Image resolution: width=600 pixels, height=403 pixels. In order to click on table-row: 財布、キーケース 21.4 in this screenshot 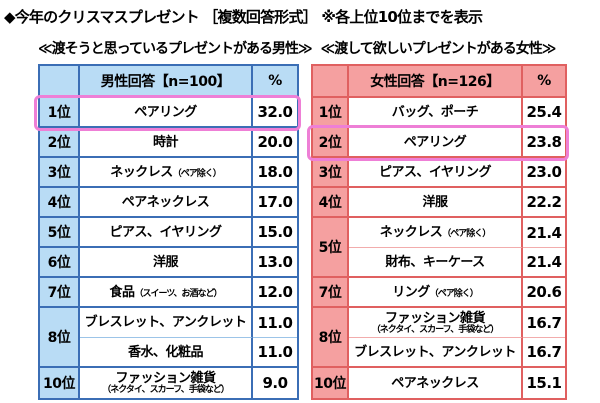, I will do `click(439, 263)`.